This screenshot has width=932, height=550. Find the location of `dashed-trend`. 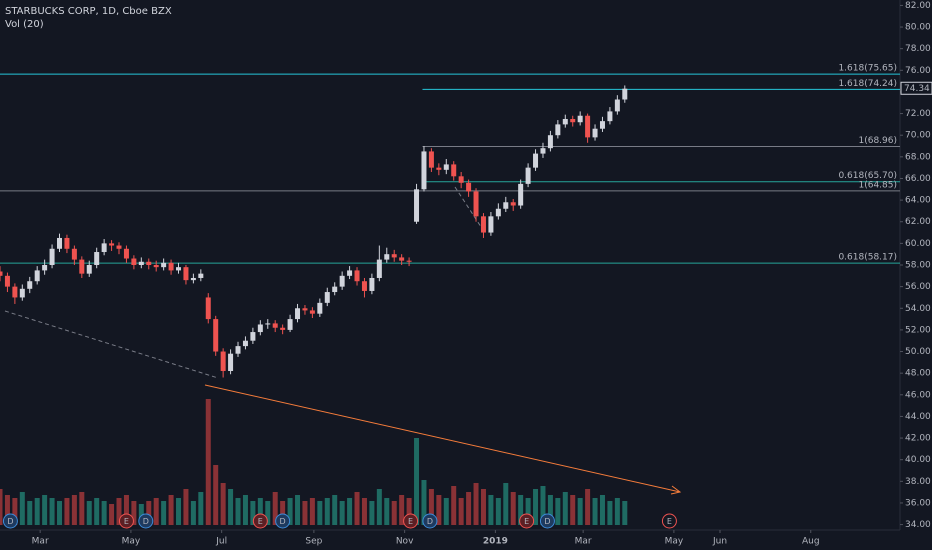

dashed-trend is located at coordinates (470, 210).